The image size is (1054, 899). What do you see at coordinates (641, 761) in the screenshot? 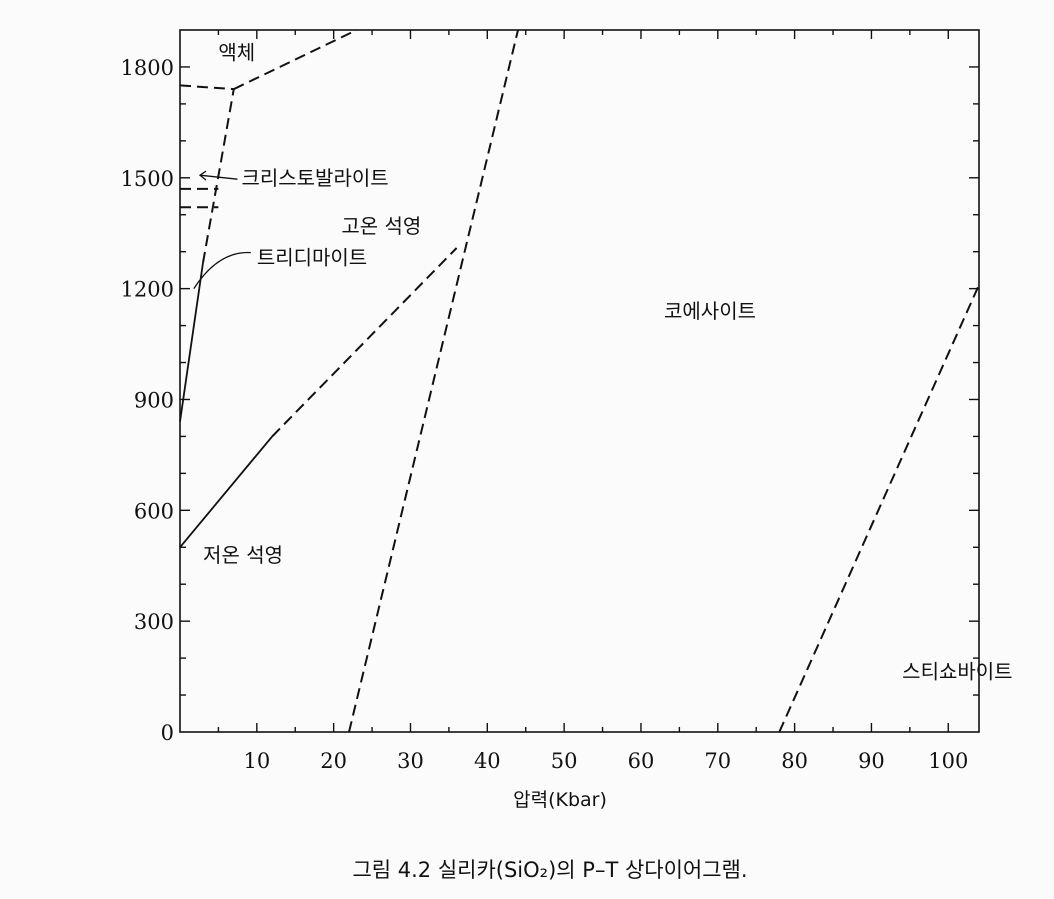
I see `x-tick-label: 60` at bounding box center [641, 761].